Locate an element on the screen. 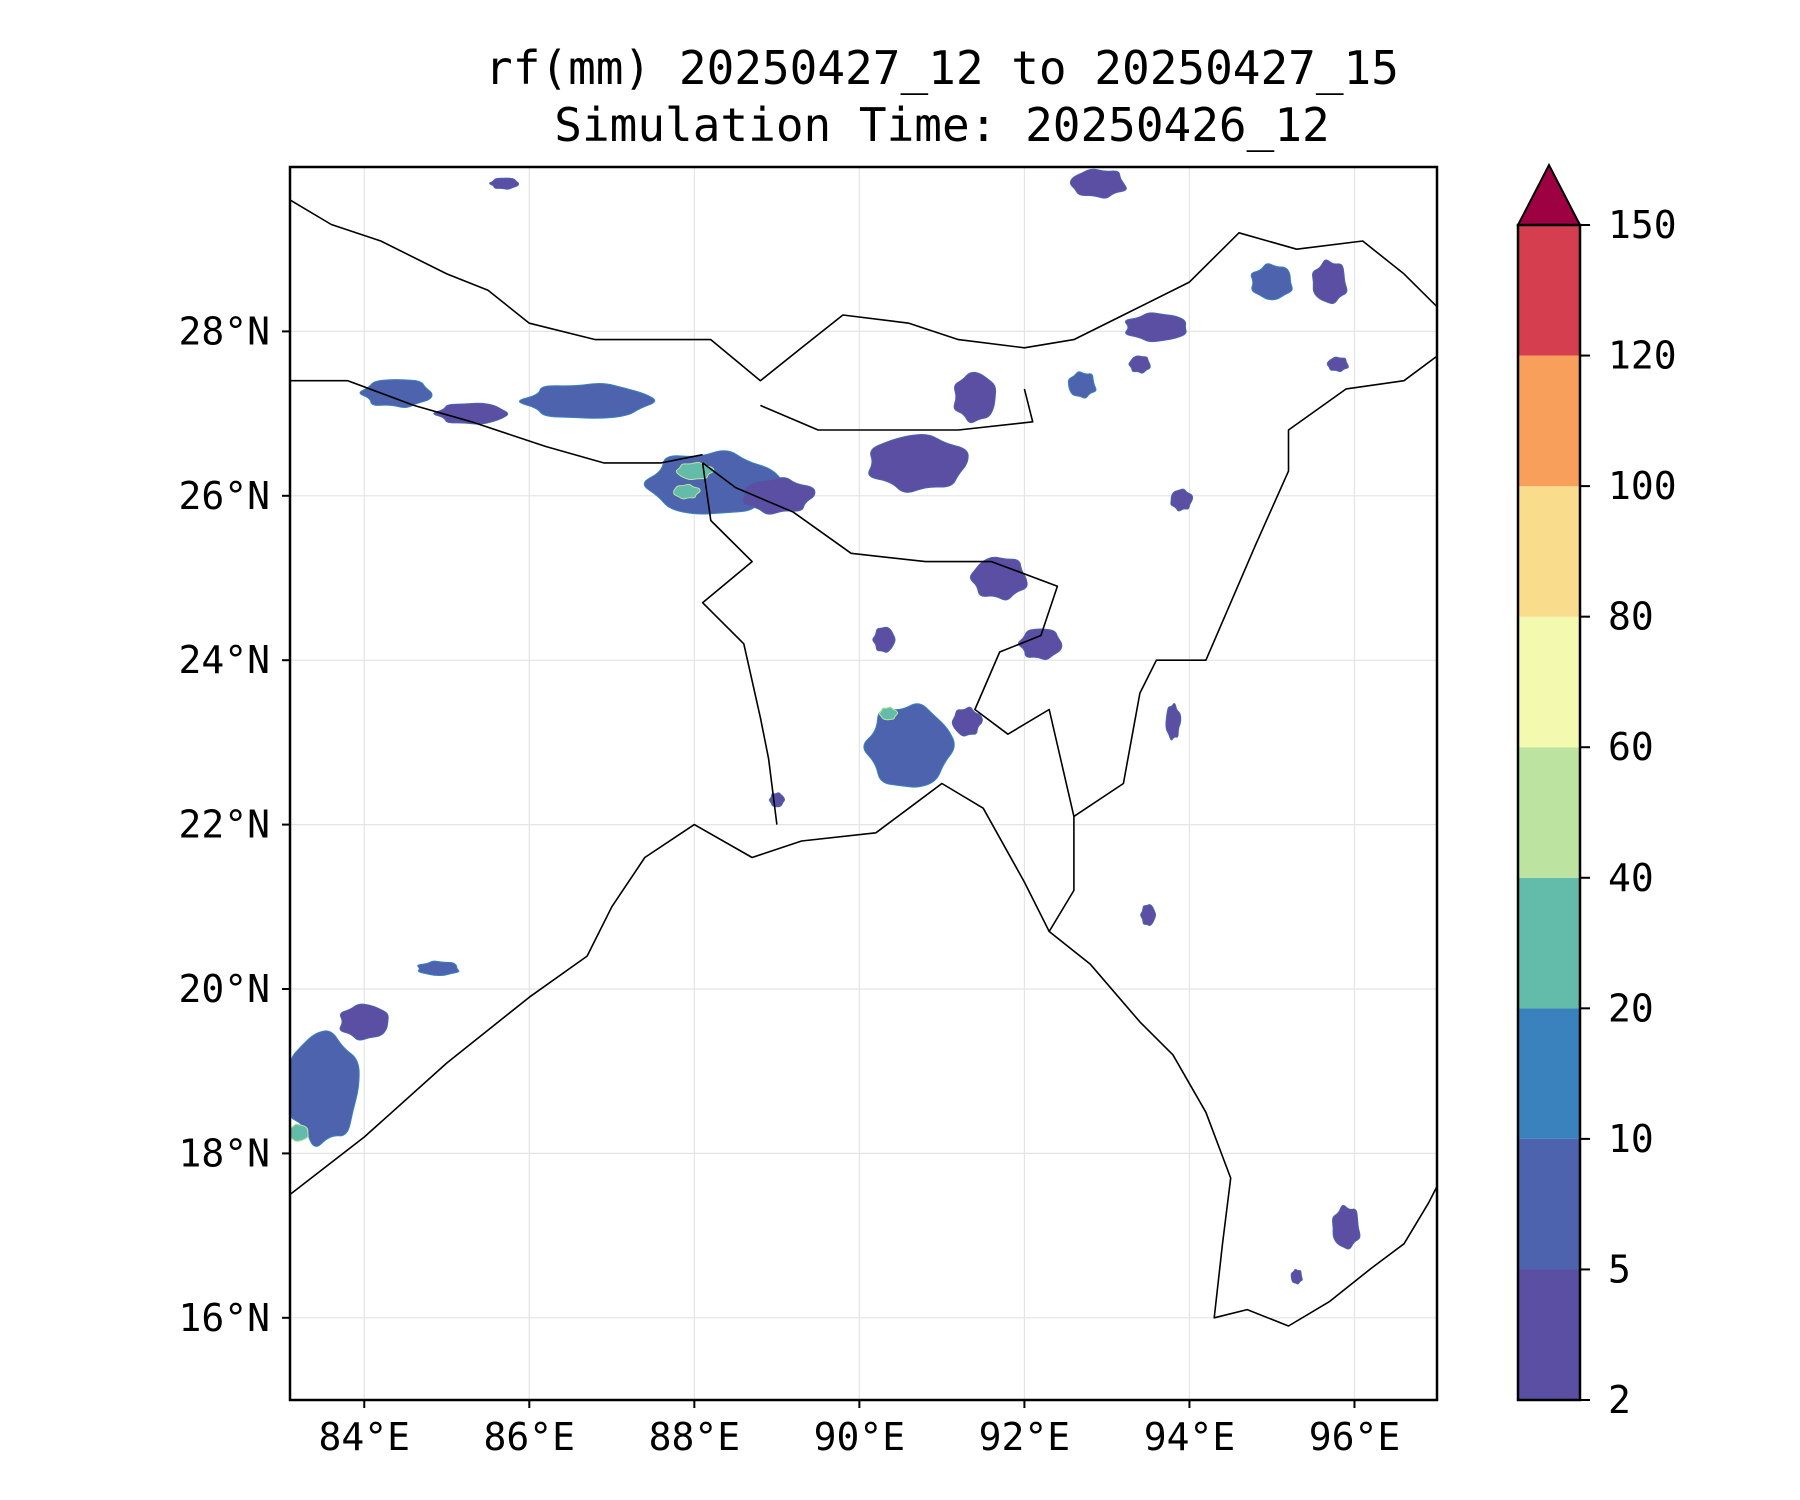  colorbar-tick-label: 2 is located at coordinates (1619, 1400).